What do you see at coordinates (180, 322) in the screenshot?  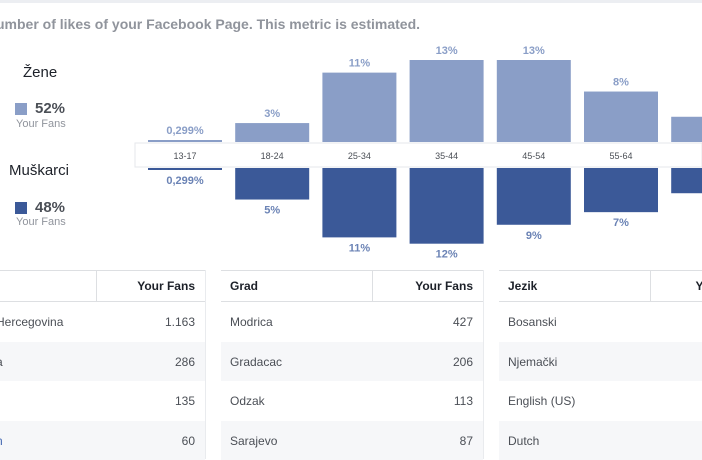 I see `row-fans-count: 1.163` at bounding box center [180, 322].